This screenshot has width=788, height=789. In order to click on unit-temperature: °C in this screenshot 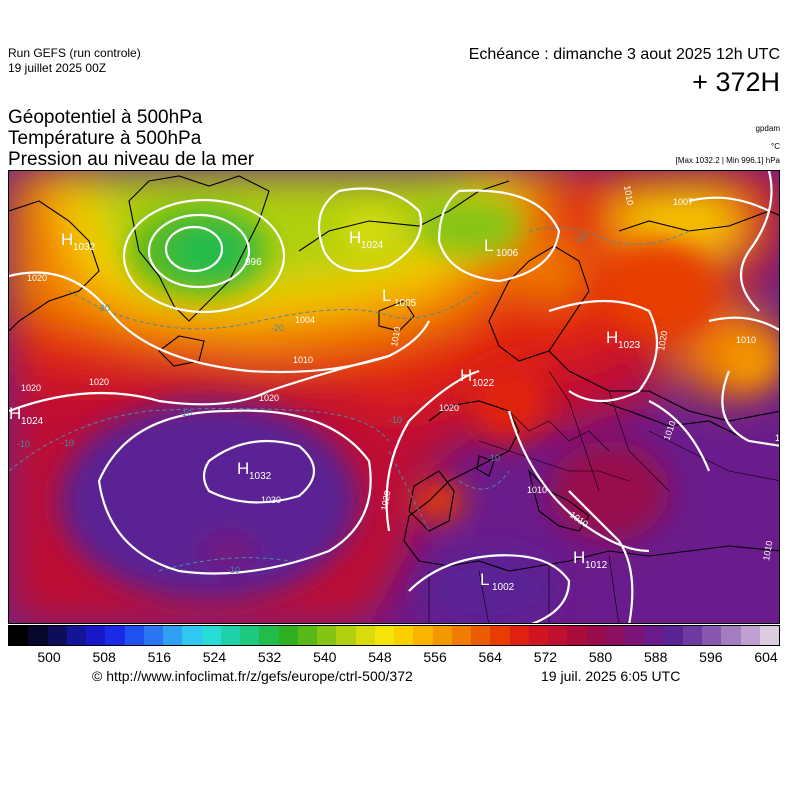, I will do `click(775, 146)`.